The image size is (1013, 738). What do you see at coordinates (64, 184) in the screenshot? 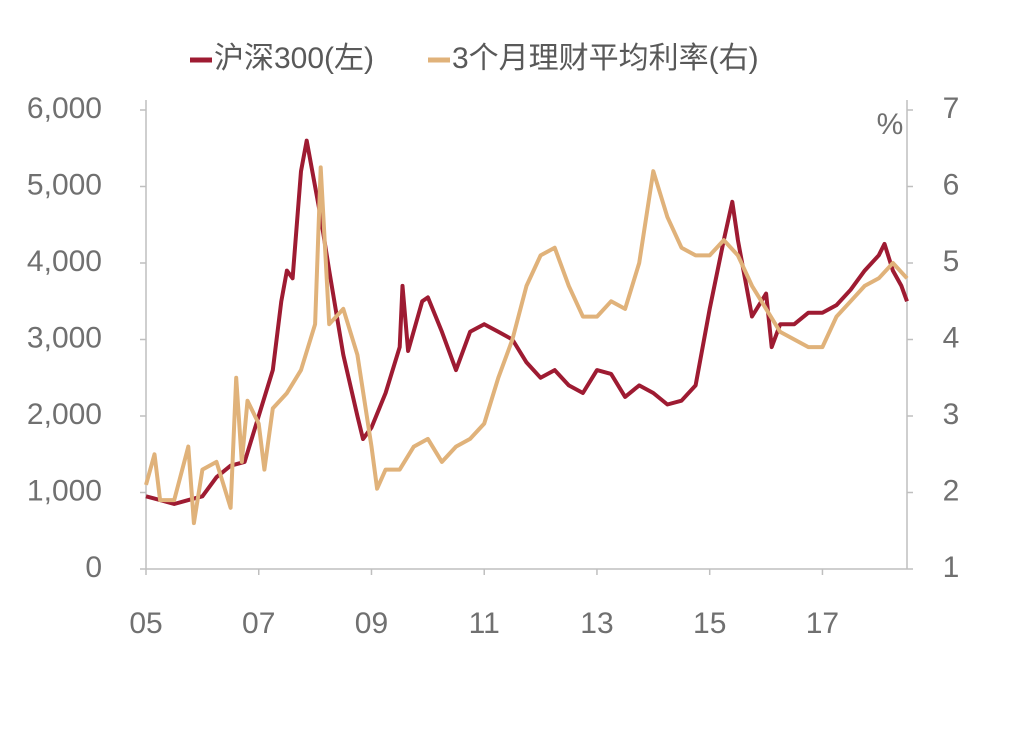
I see `y-tick-label: 5,000` at bounding box center [64, 184].